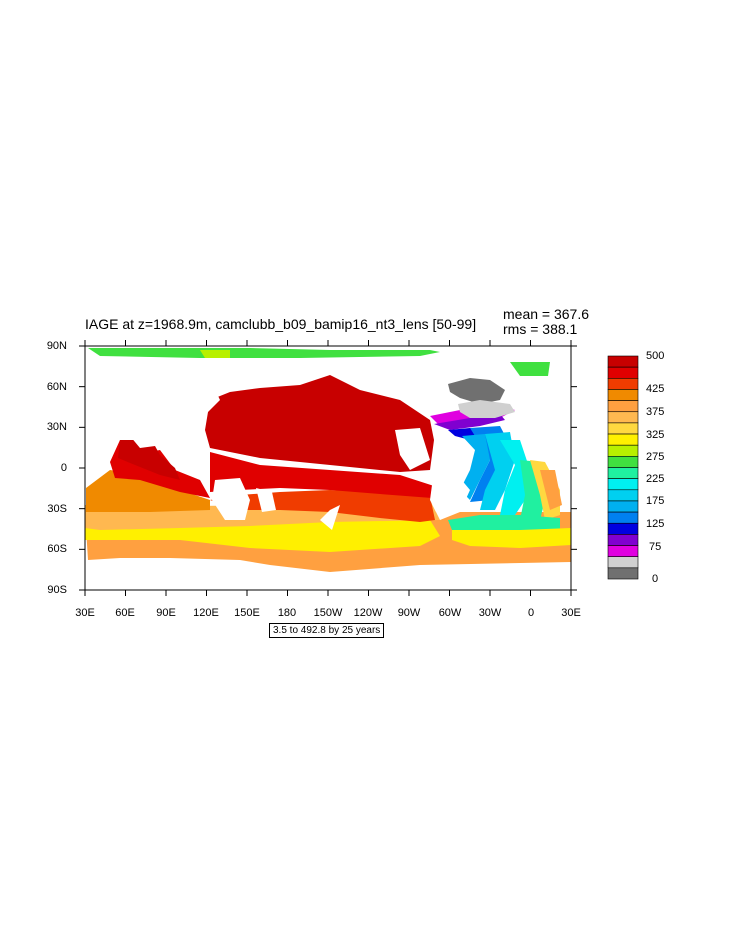 This screenshot has height=945, width=733. What do you see at coordinates (327, 630) in the screenshot?
I see `contour-info-box: 3.5 to 492.8 by 25 years` at bounding box center [327, 630].